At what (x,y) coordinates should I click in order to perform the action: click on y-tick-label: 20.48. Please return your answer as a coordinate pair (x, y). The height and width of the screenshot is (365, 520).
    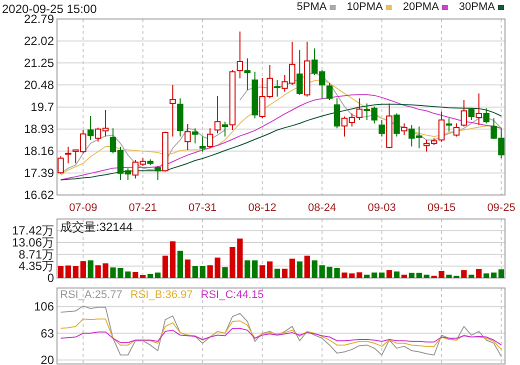
    Looking at the image, I should click on (39, 85).